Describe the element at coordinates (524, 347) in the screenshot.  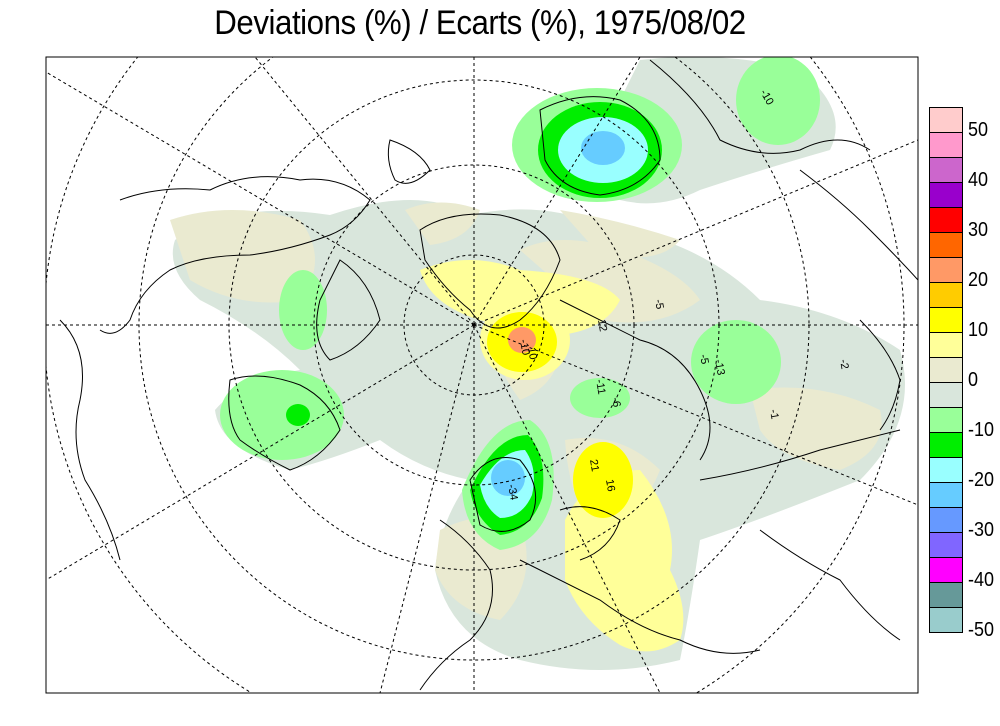
I see `contour-label: -10` at that location.